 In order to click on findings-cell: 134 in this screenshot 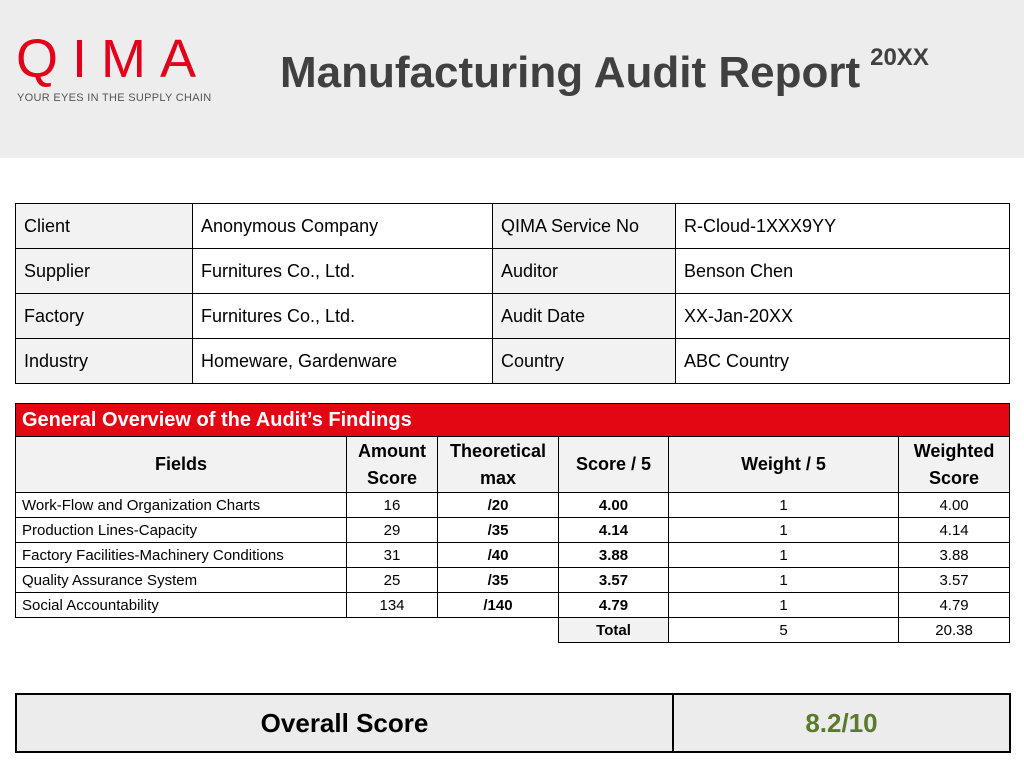, I will do `click(392, 605)`.